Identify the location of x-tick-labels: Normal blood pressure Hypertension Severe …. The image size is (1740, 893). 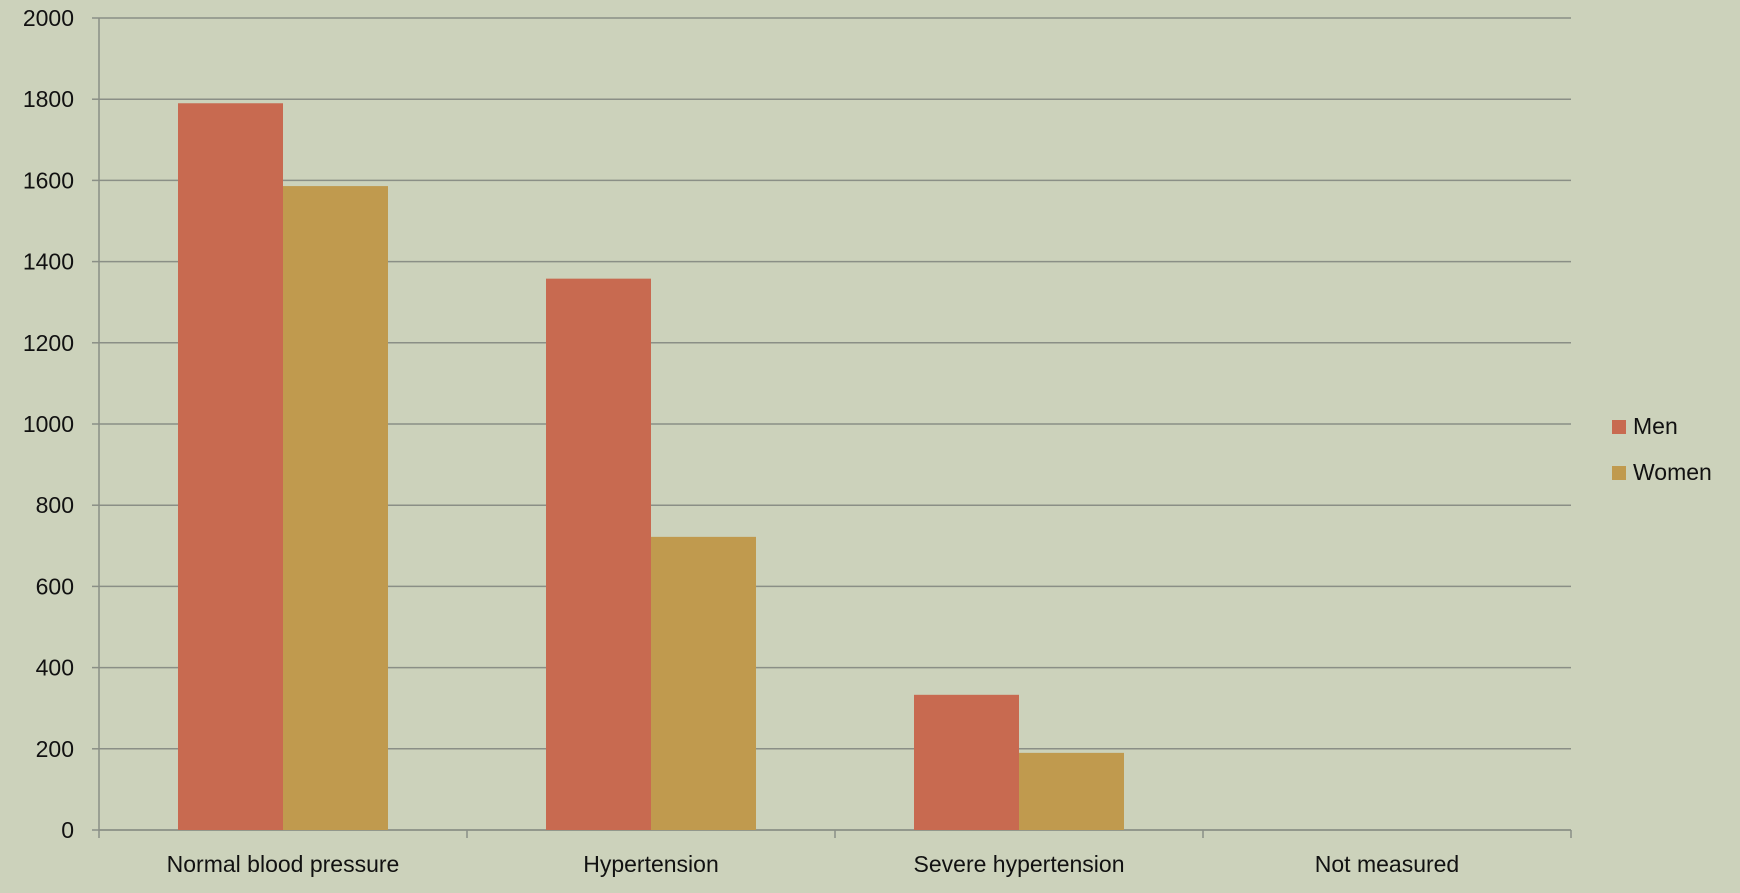
(813, 864).